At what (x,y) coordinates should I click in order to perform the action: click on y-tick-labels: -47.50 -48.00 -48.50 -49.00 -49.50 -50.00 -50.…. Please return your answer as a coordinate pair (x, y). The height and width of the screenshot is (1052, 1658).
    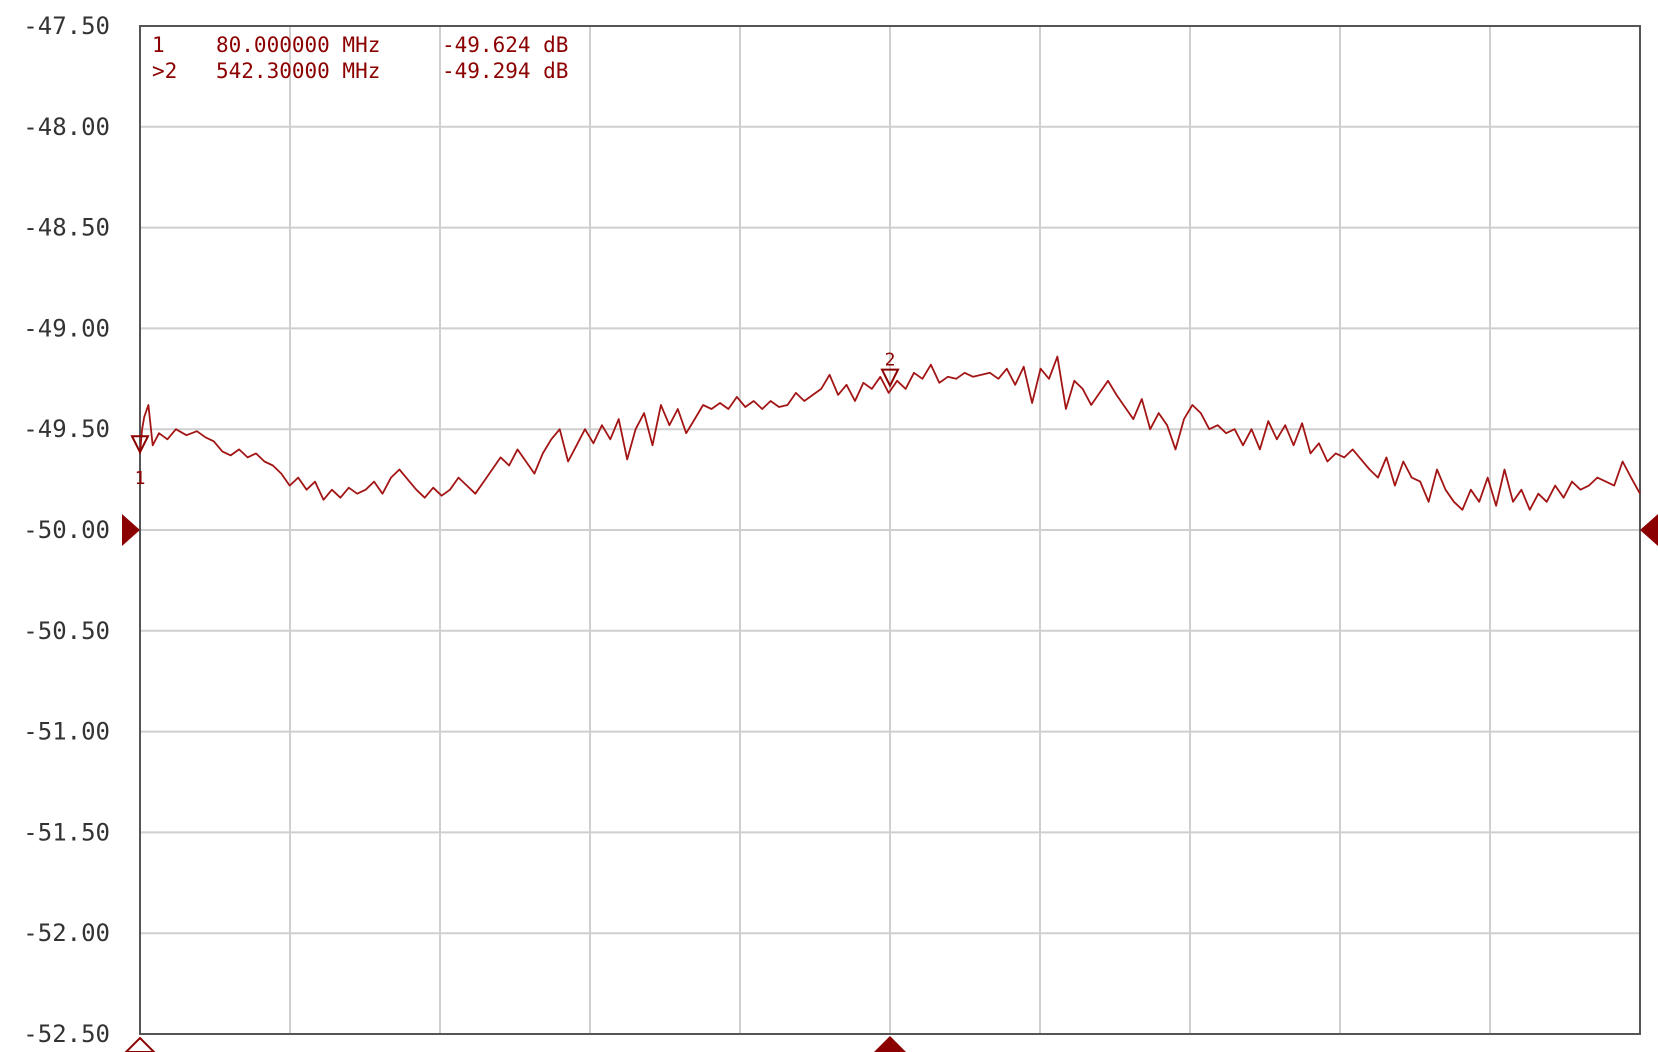
    Looking at the image, I should click on (66, 530).